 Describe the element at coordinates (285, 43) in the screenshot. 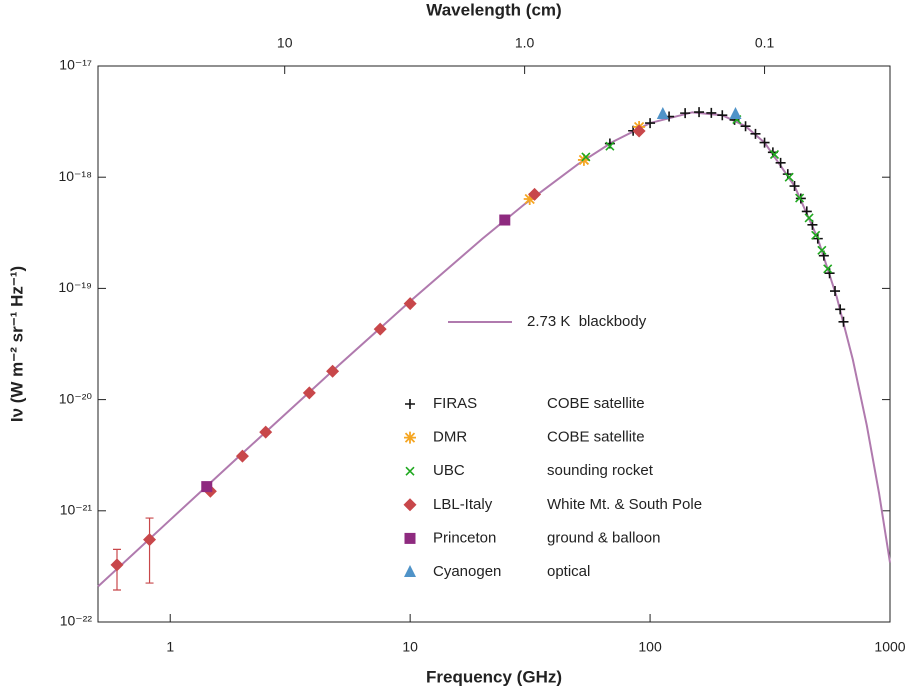

I see `x2-tick-label: 10` at that location.